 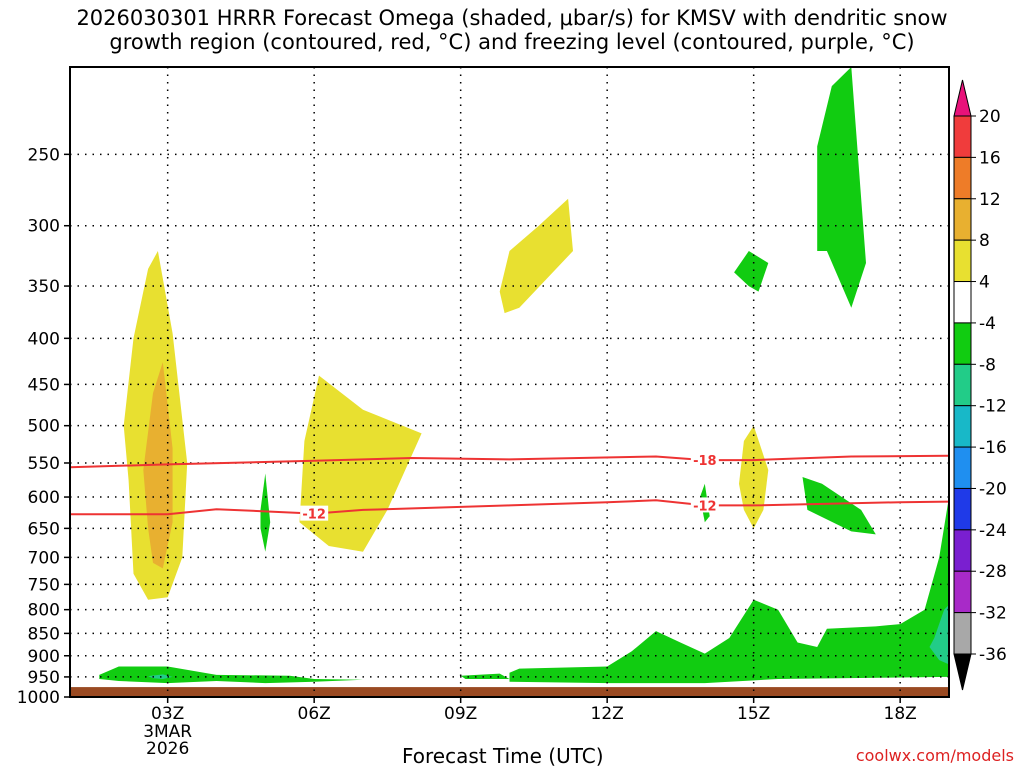 I want to click on x-tick-label: 03Z, so click(x=167, y=714).